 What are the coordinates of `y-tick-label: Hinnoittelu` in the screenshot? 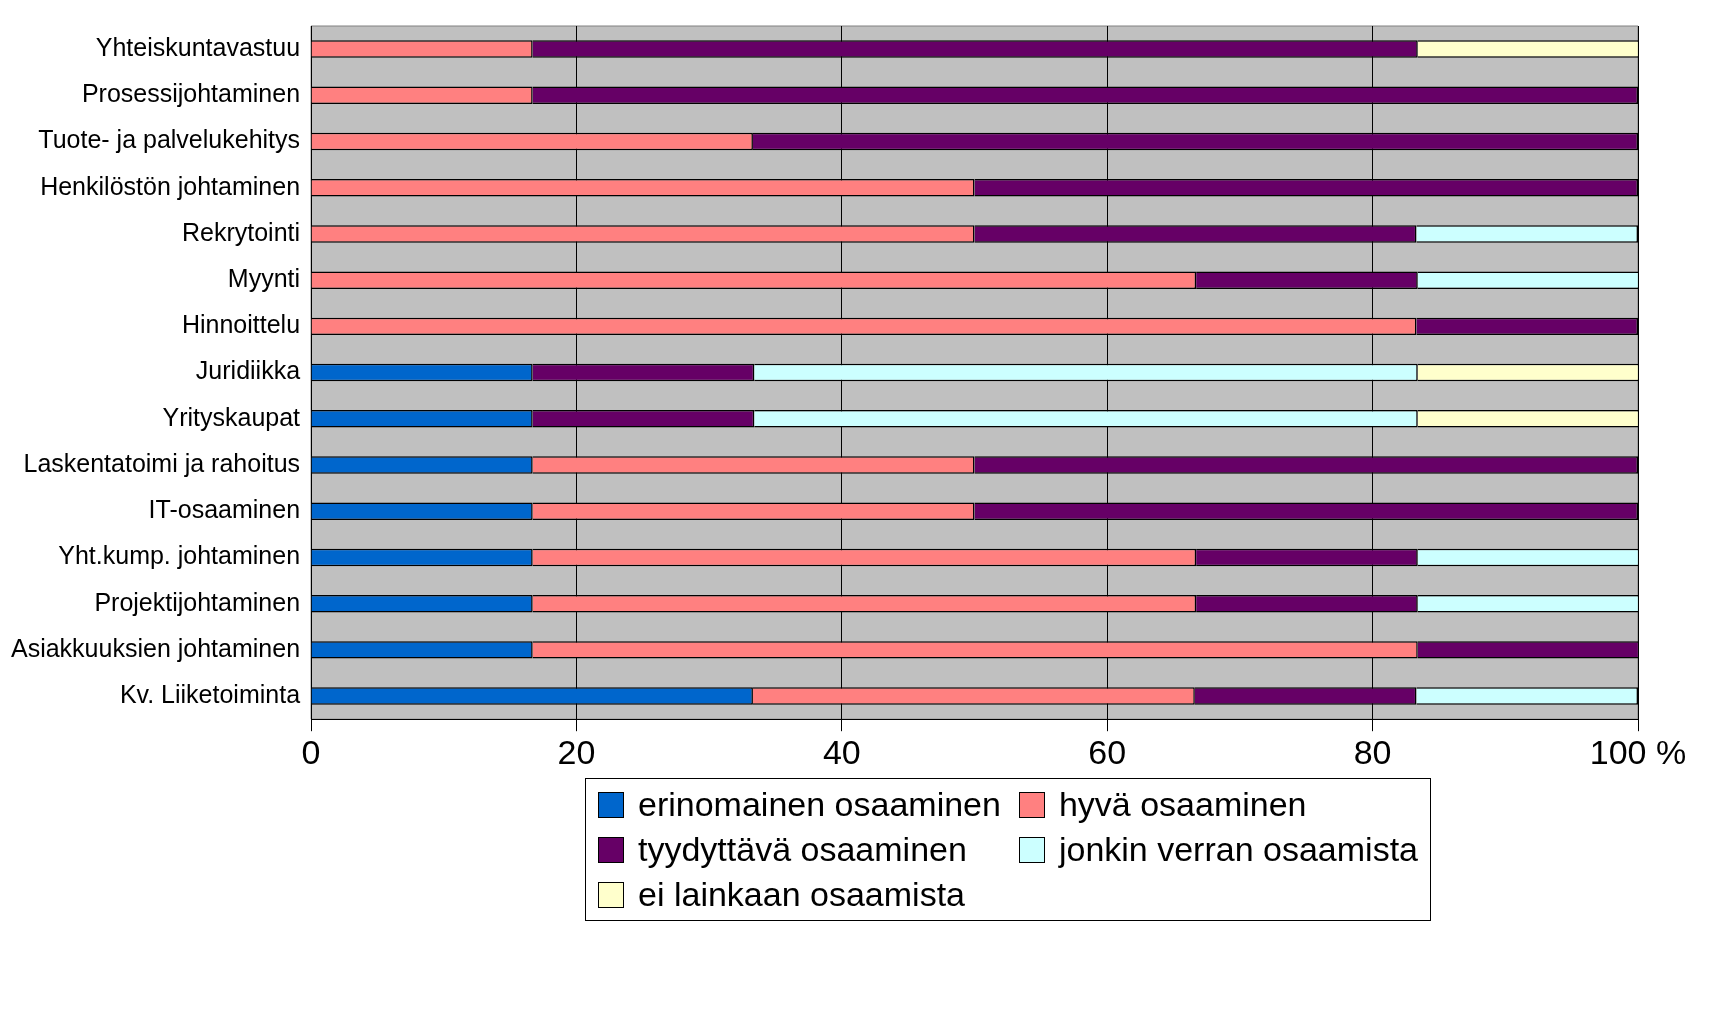 It's located at (241, 324).